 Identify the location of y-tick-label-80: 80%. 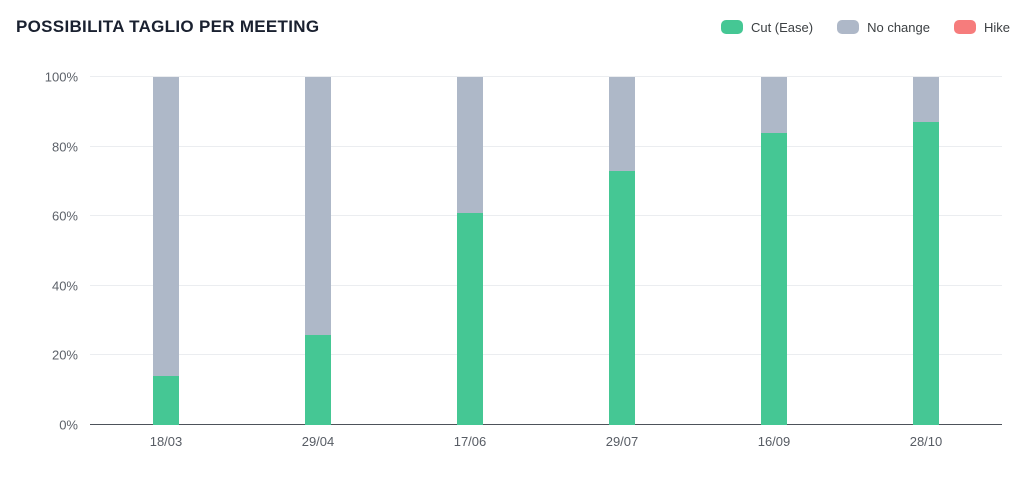
(64, 147).